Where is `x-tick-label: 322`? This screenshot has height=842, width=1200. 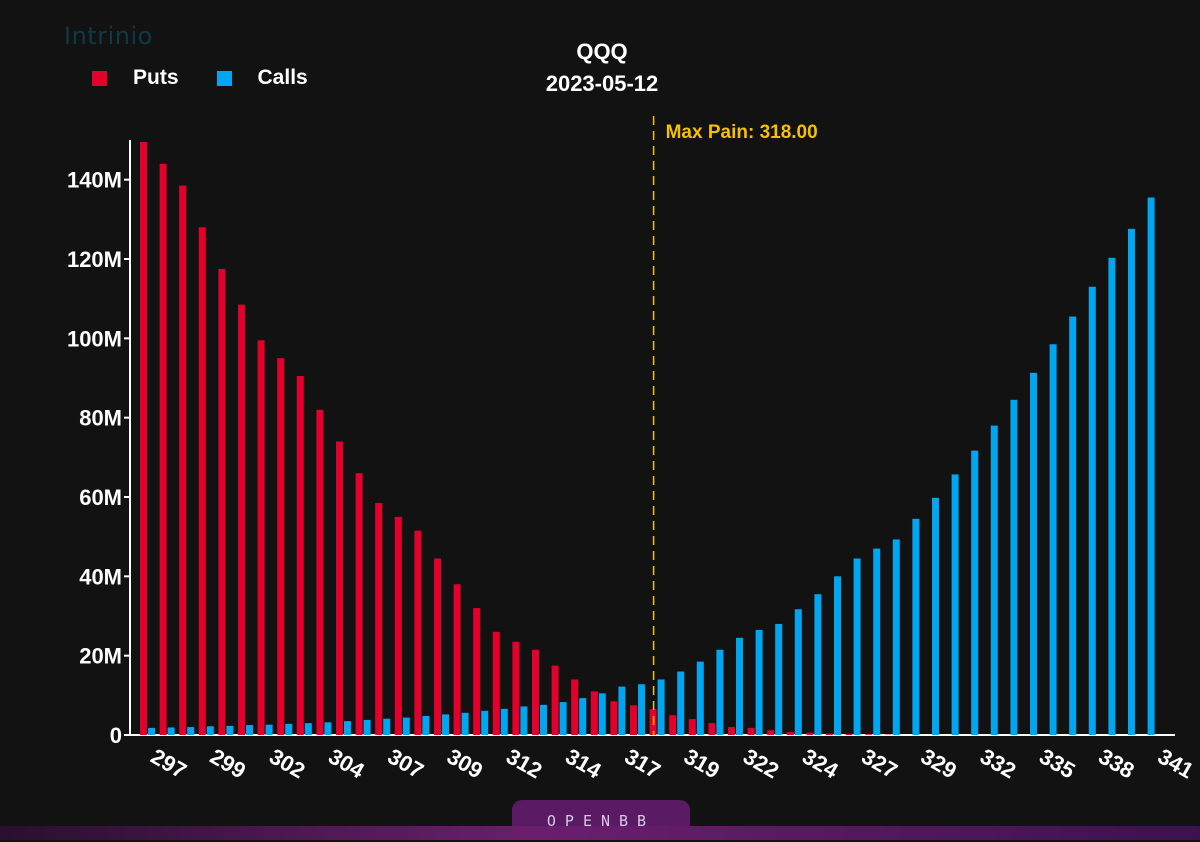
x-tick-label: 322 is located at coordinates (761, 763).